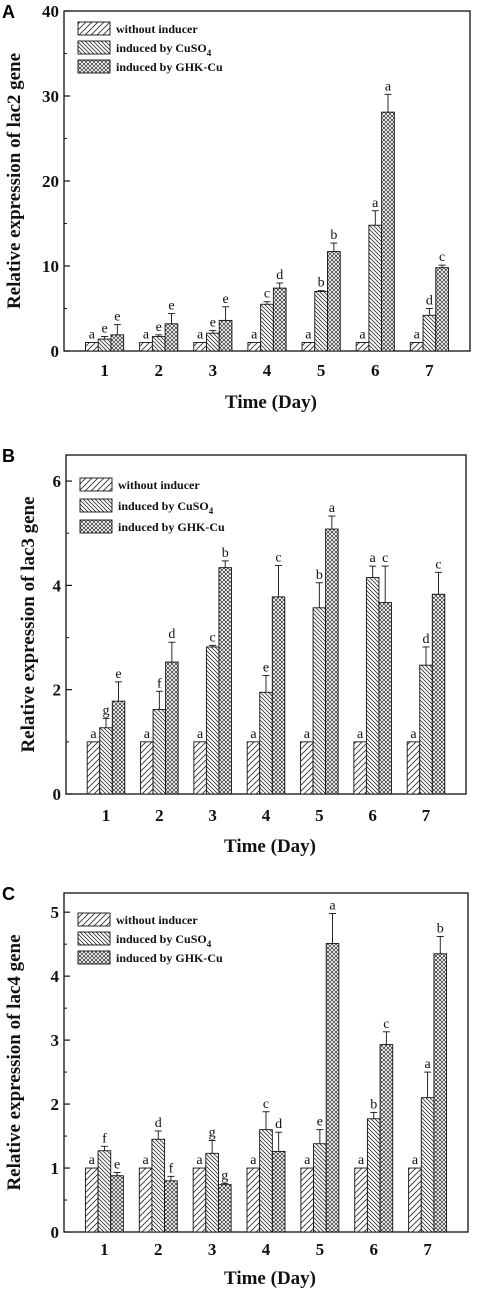  I want to click on y-tick-label: 20, so click(50, 181).